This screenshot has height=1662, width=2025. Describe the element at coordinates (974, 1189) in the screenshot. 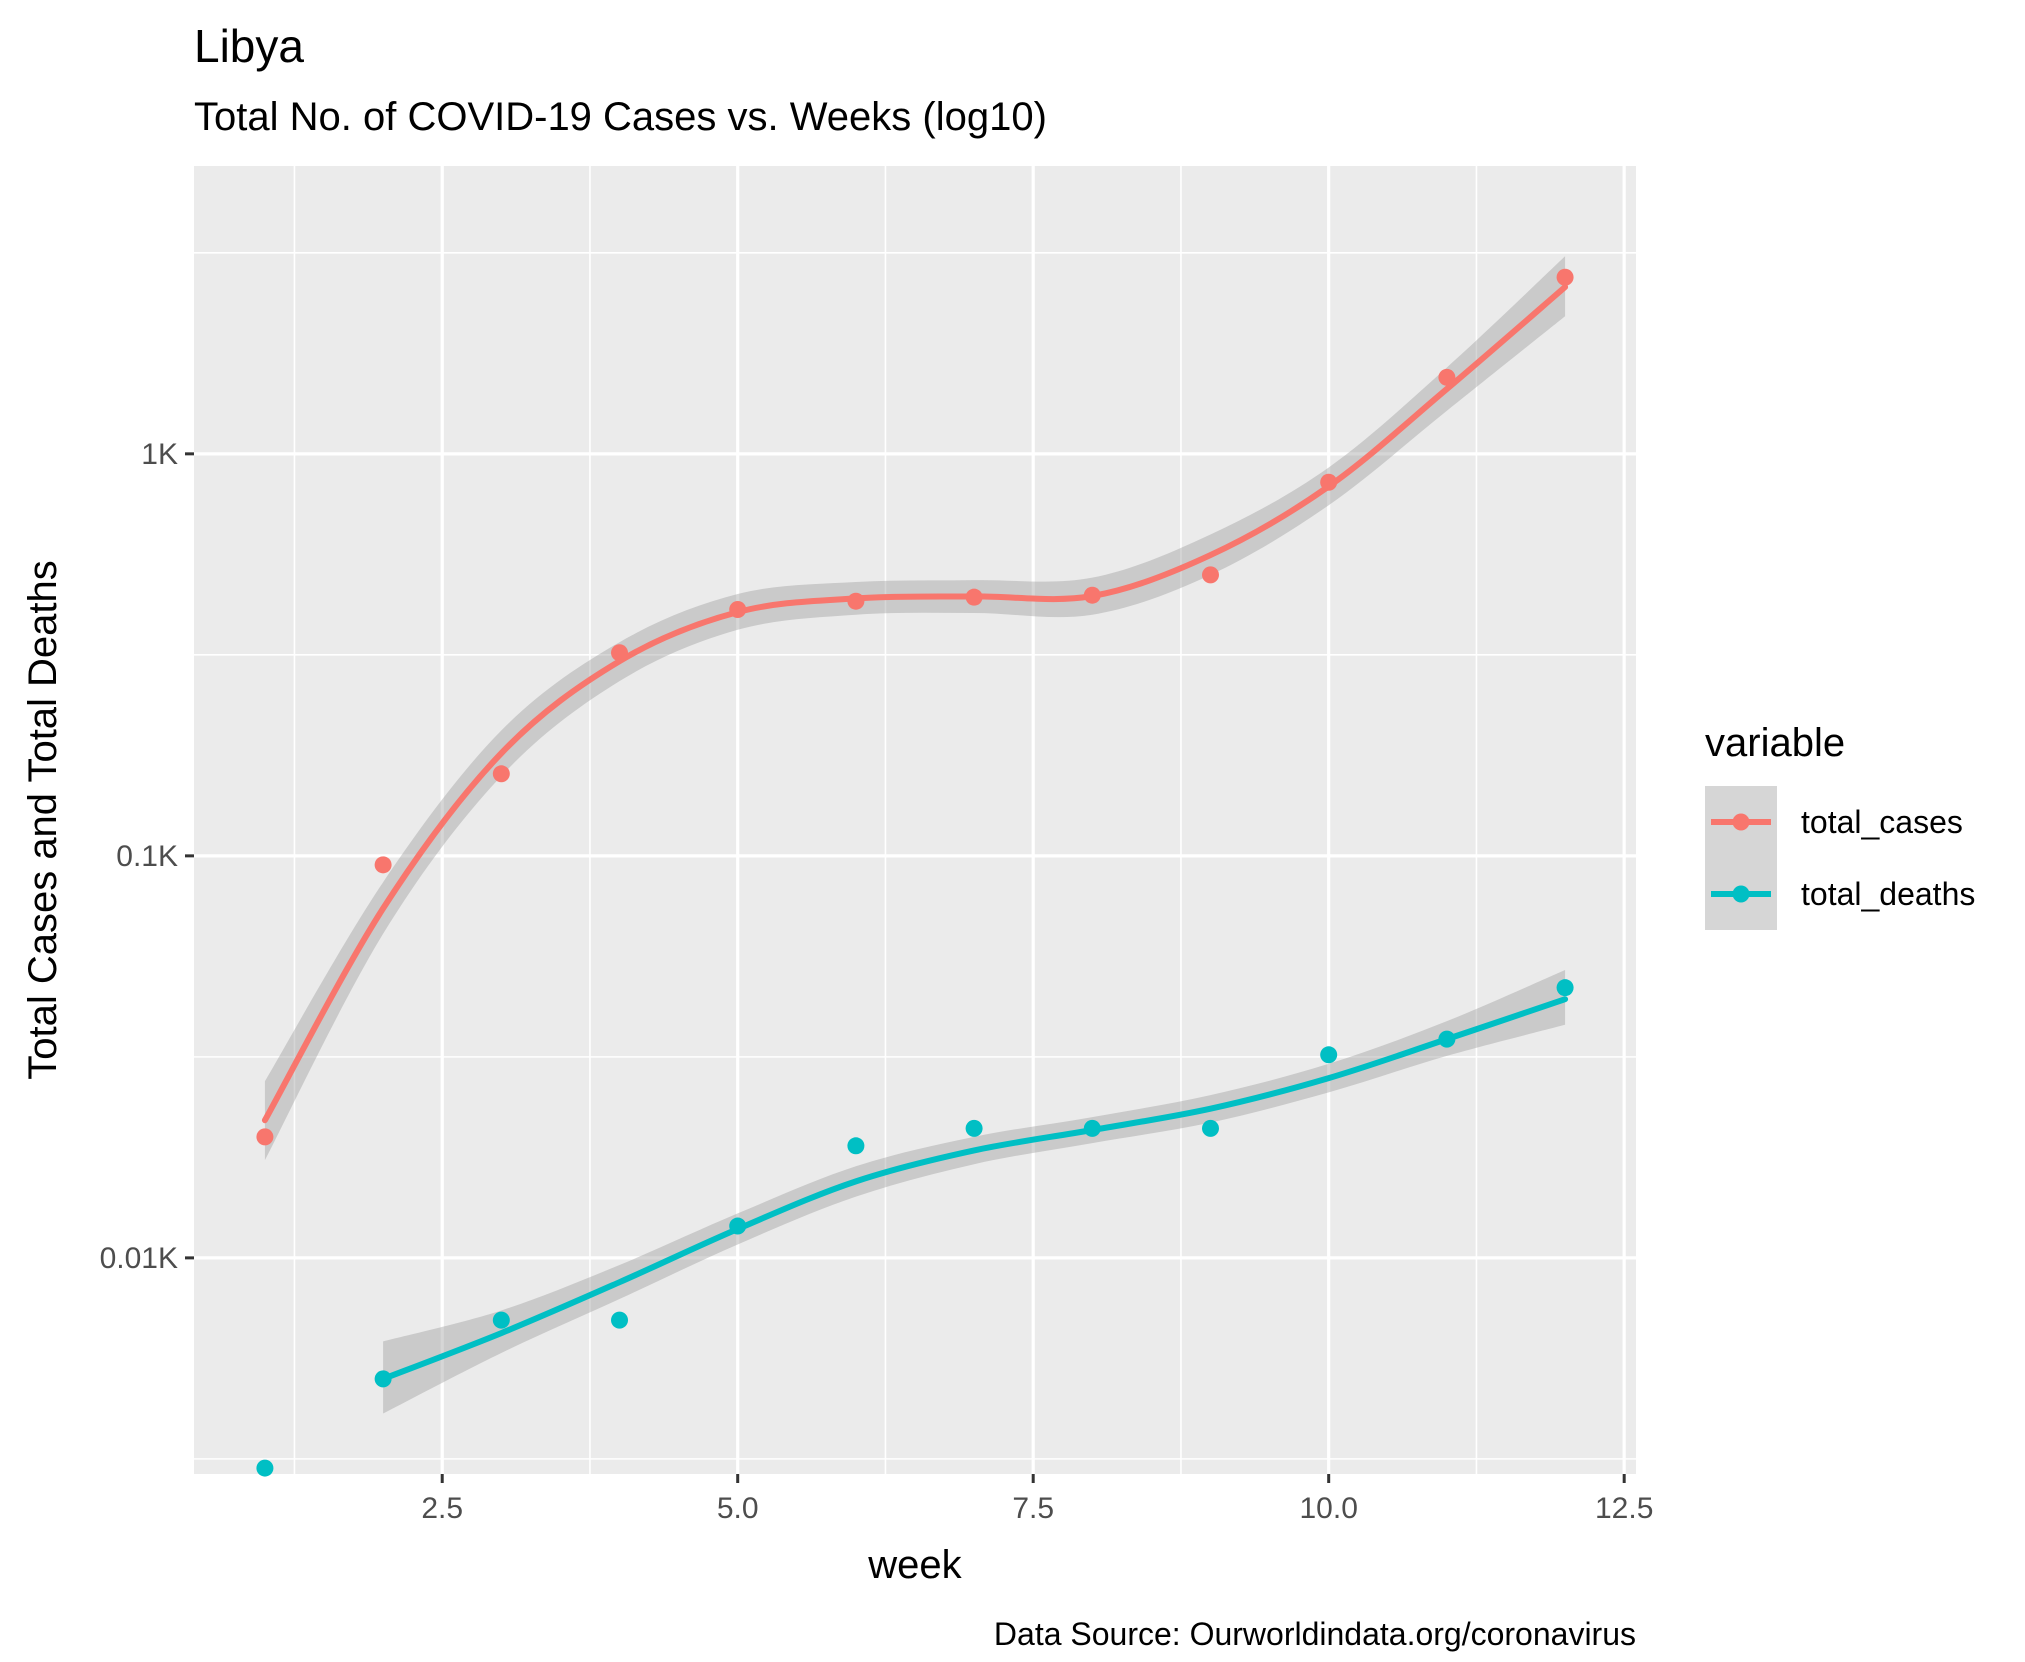

I see `line-total_deaths` at that location.